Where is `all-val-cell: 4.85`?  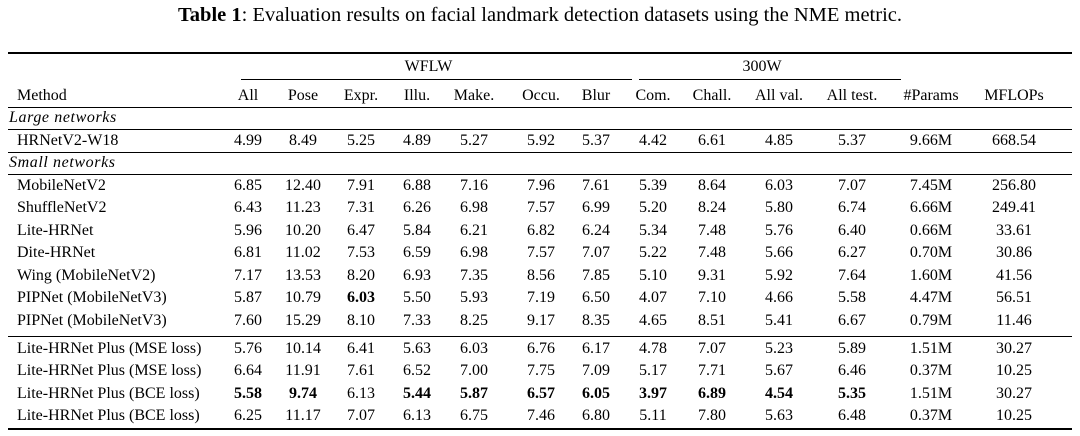
all-val-cell: 4.85 is located at coordinates (779, 140).